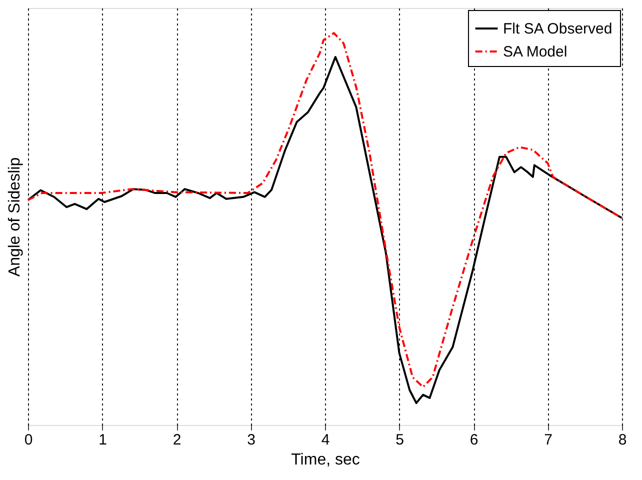 The width and height of the screenshot is (642, 480). What do you see at coordinates (557, 29) in the screenshot?
I see `legend-label: Flt SA Observed` at bounding box center [557, 29].